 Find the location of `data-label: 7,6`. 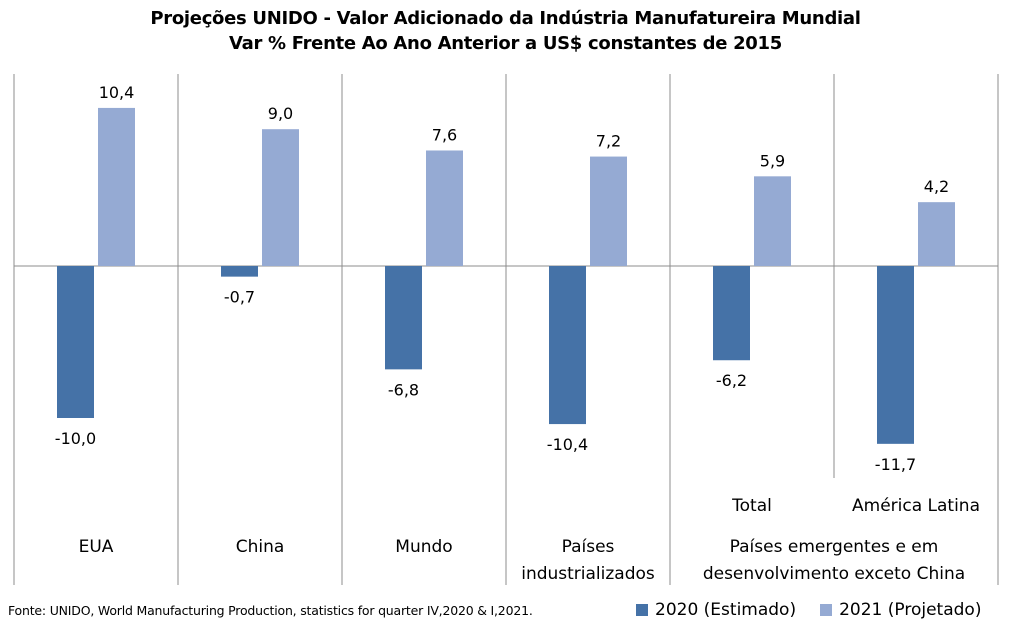

data-label: 7,6 is located at coordinates (444, 134).